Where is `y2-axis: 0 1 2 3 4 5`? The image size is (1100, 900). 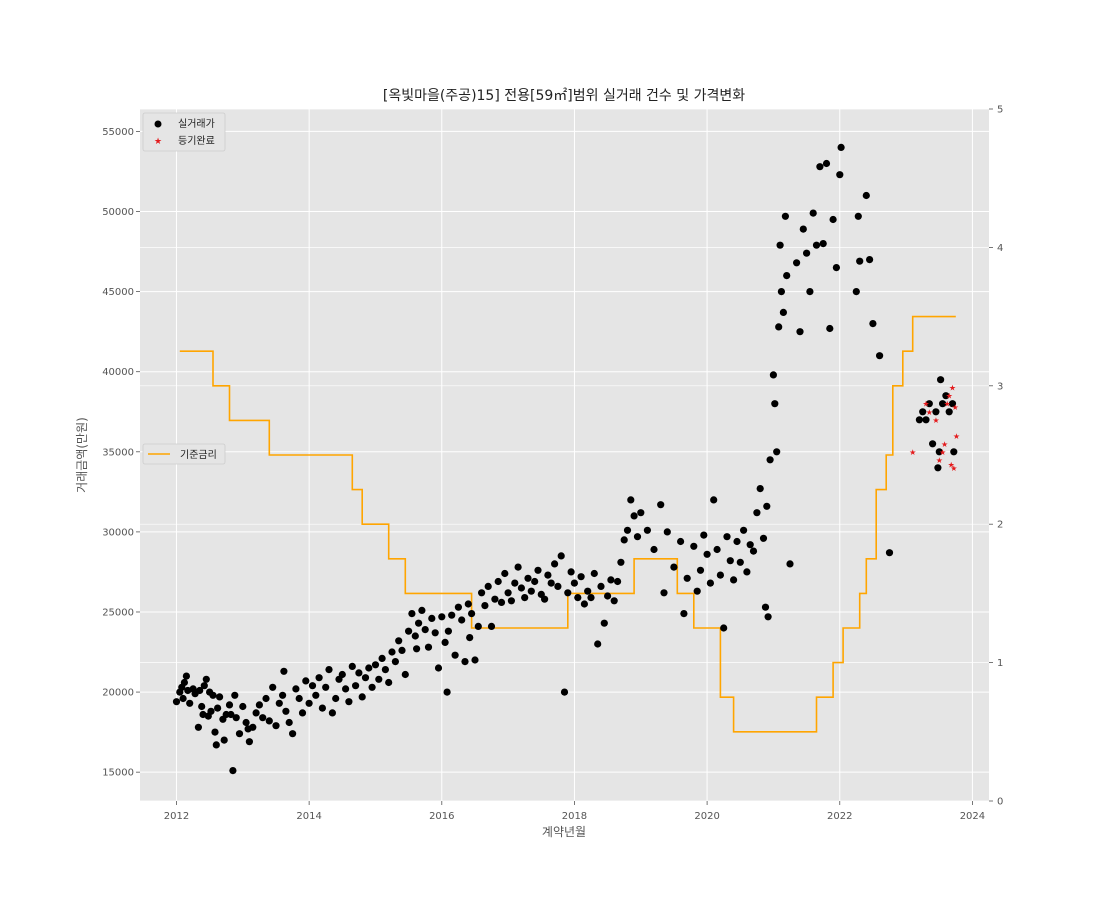
y2-axis: 0 1 2 3 4 5 is located at coordinates (996, 456).